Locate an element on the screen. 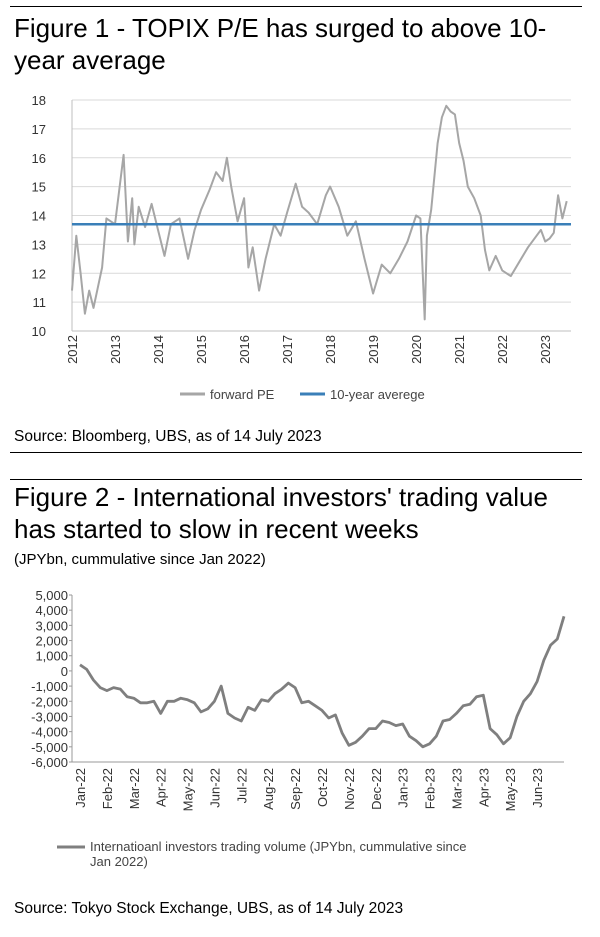  figure2-y-tick-label: 0 is located at coordinates (64, 671).